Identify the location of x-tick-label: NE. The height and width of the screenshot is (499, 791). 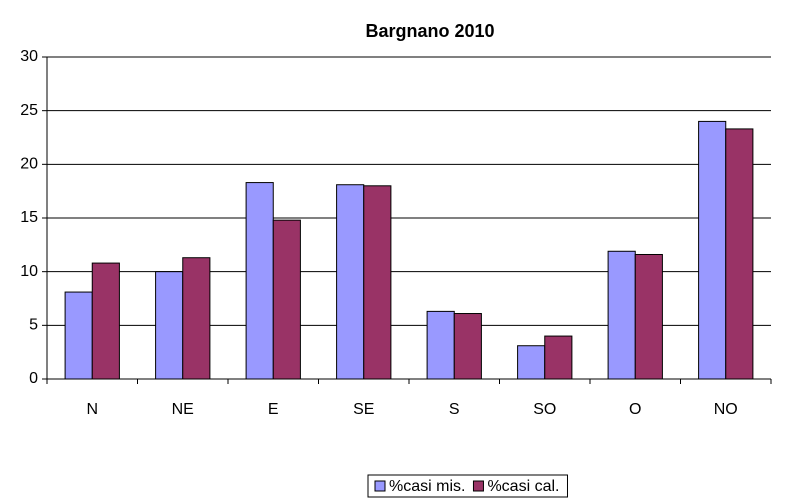
(183, 409).